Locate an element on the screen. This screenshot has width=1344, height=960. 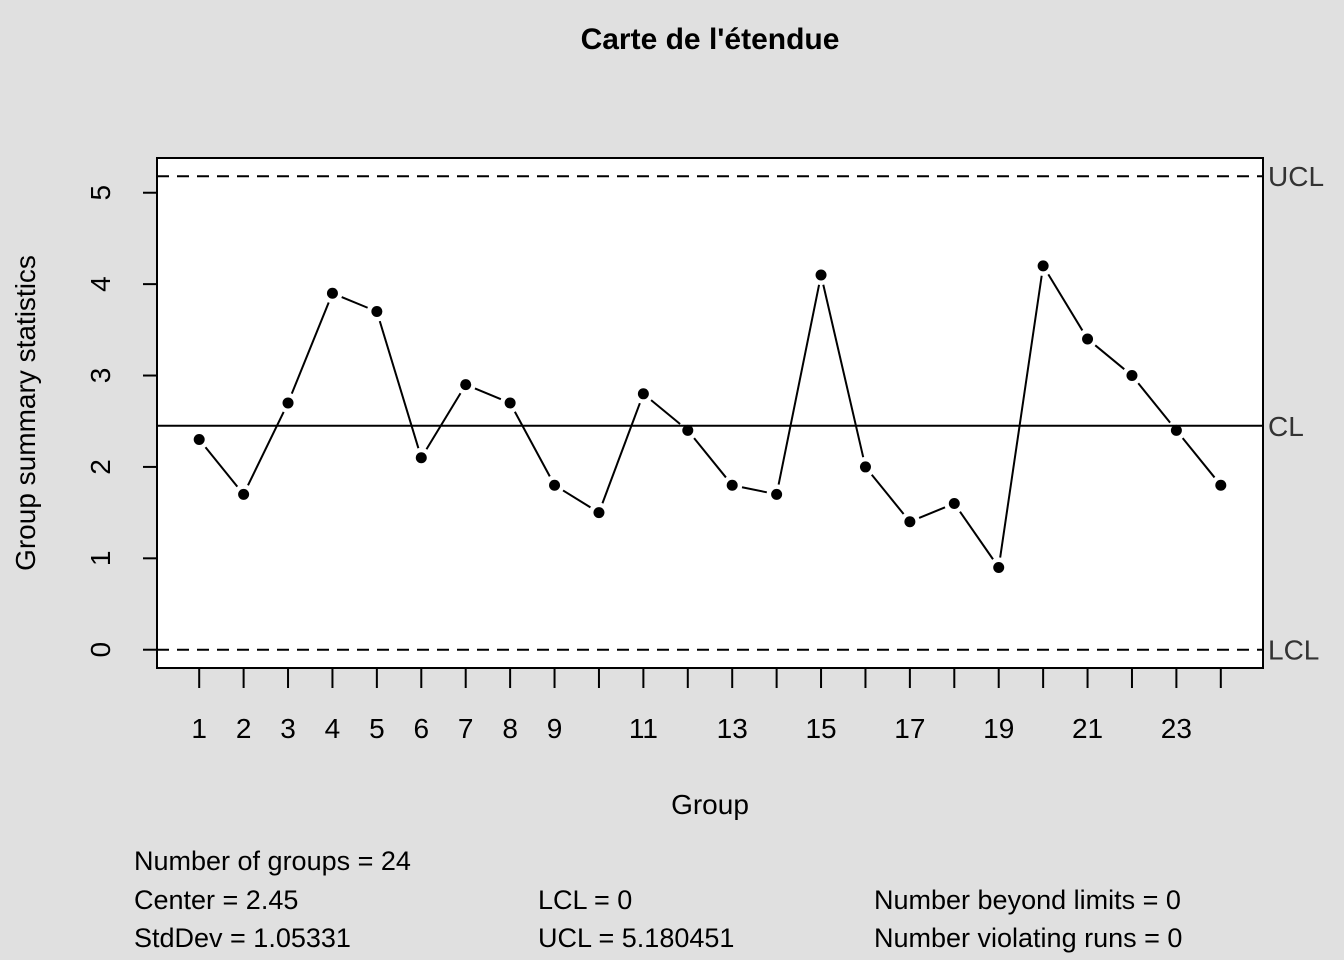
chart-title: Carte de l'étendue is located at coordinates (710, 39).